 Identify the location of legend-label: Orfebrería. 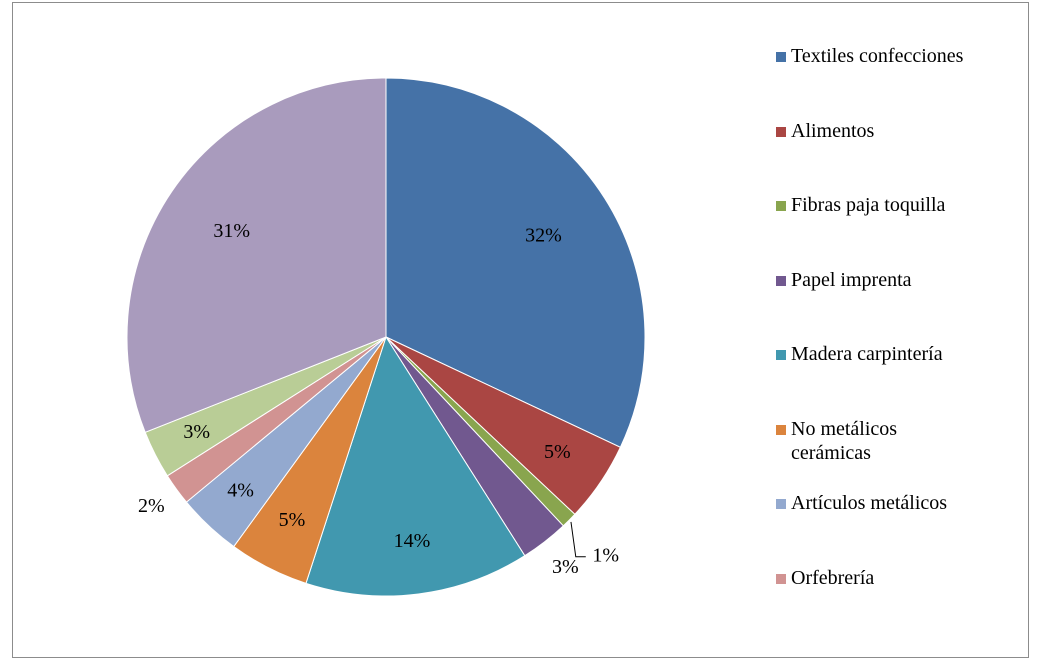
(833, 577).